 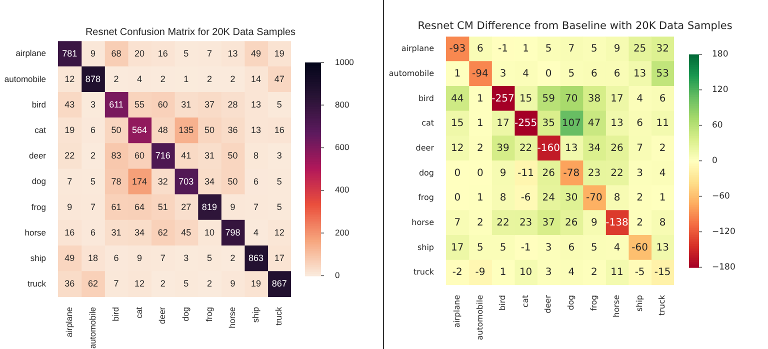 I want to click on data-label: -11, so click(x=526, y=173).